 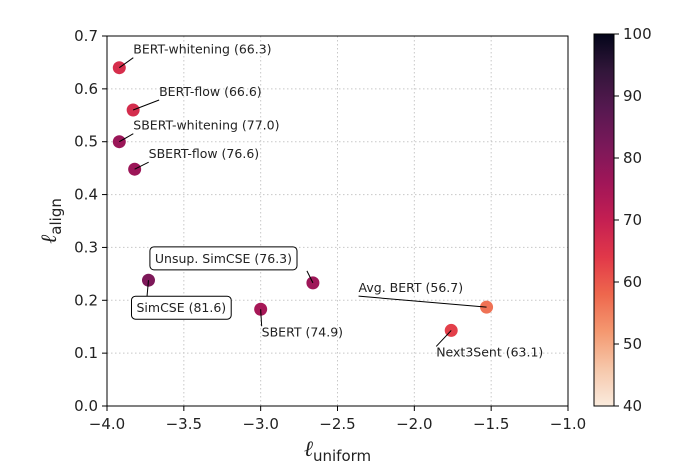 I want to click on x-tick-label: −1.5, so click(x=491, y=424).